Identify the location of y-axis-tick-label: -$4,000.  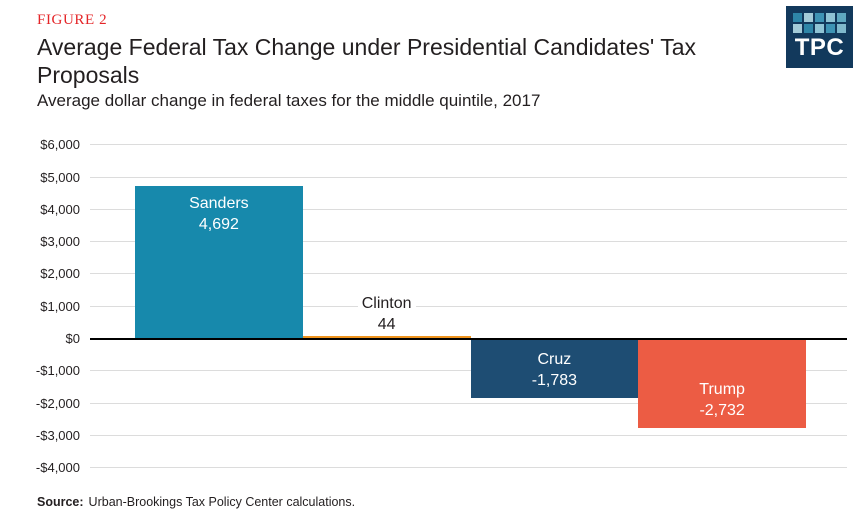
(57, 467).